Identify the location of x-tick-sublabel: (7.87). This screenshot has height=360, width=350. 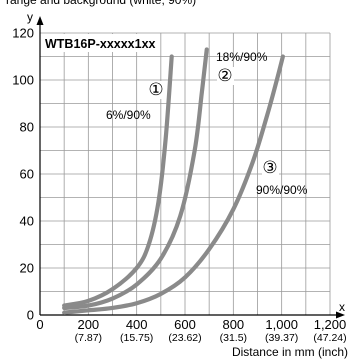
(88, 338).